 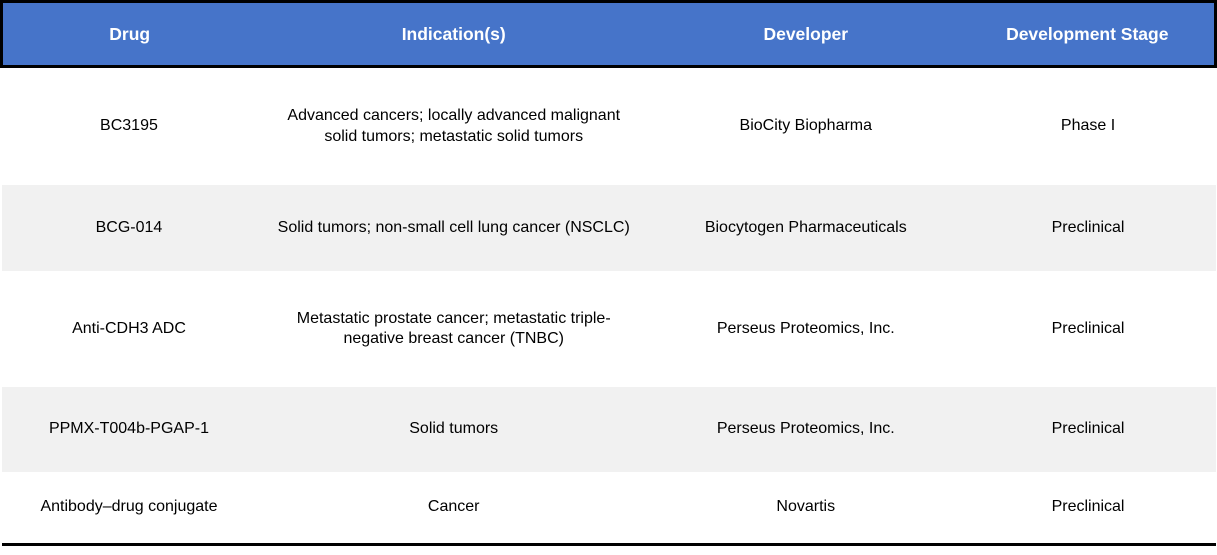 What do you see at coordinates (1088, 125) in the screenshot?
I see `cell-stage: Phase I` at bounding box center [1088, 125].